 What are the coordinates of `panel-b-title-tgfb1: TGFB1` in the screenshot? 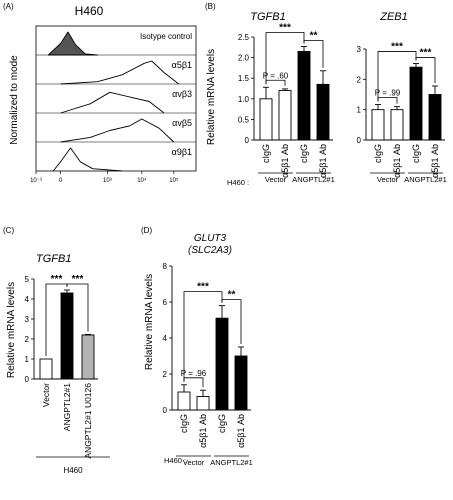 It's located at (267, 17).